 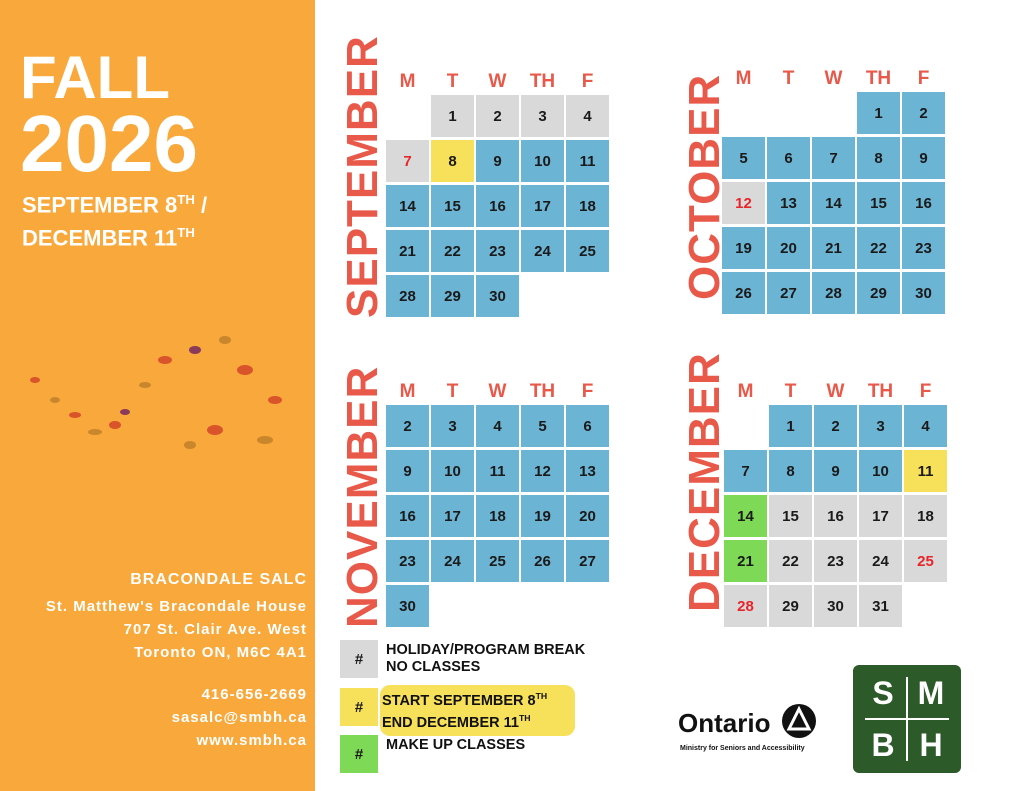 I want to click on legend-line: NO CLASSES, so click(x=485, y=667).